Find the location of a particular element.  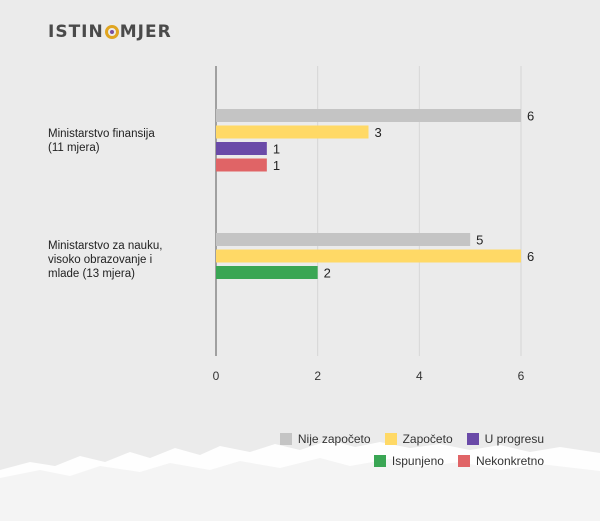

category-label-line: Ministarstvo finansija is located at coordinates (101, 134).